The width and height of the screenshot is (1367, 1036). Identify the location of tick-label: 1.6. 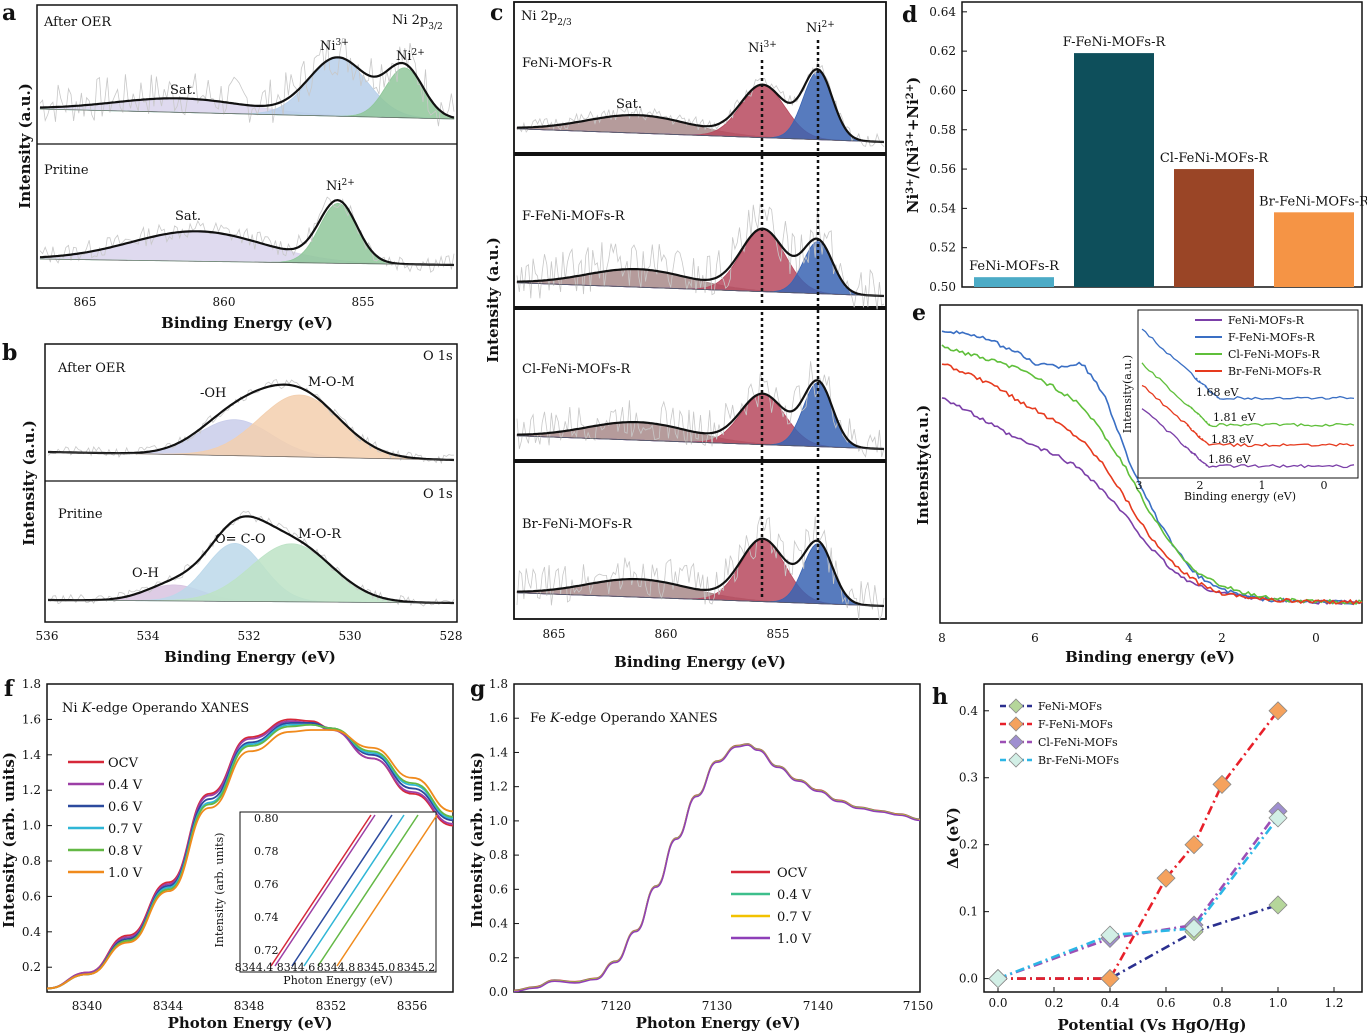
(498, 718).